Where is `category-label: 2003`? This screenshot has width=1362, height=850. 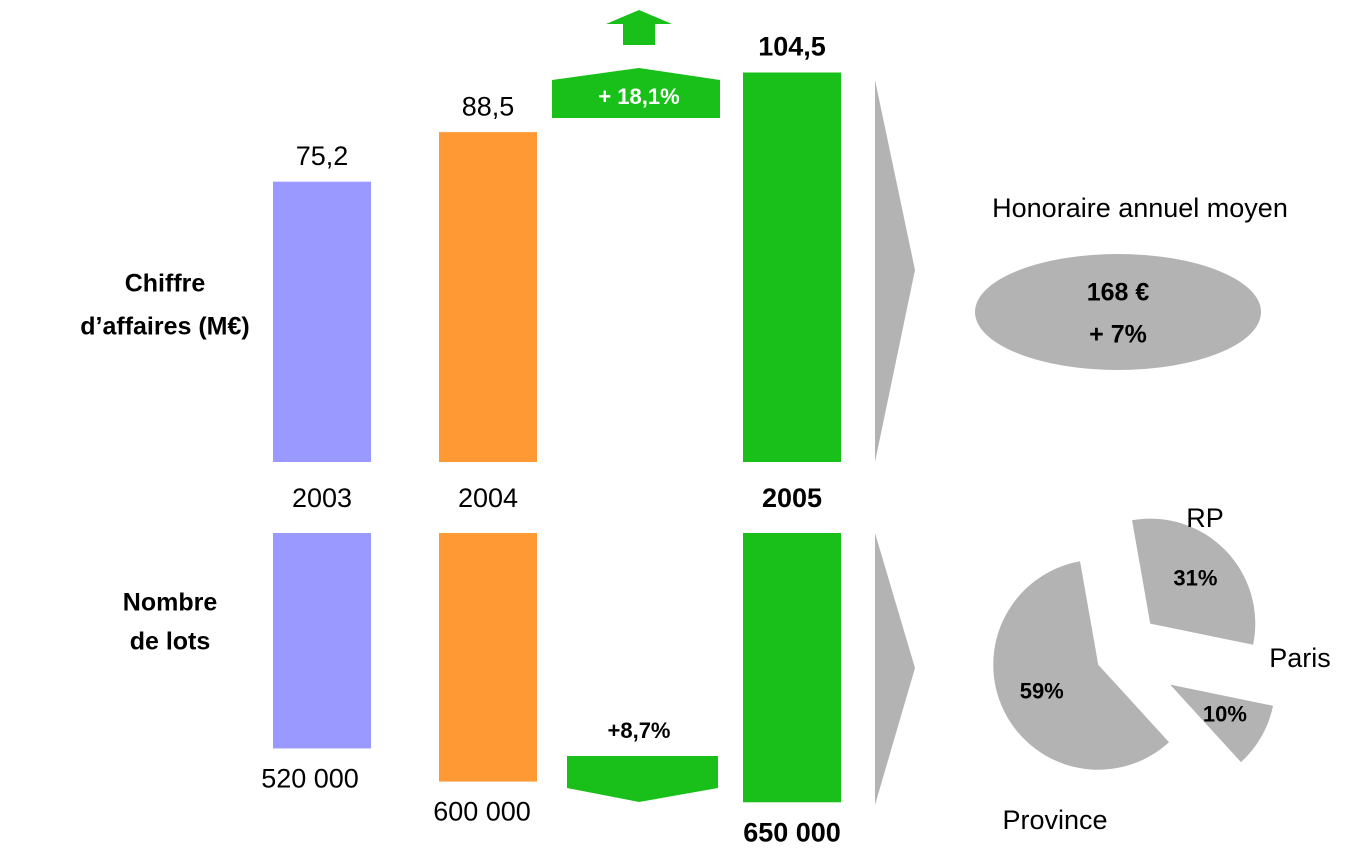 category-label: 2003 is located at coordinates (322, 498).